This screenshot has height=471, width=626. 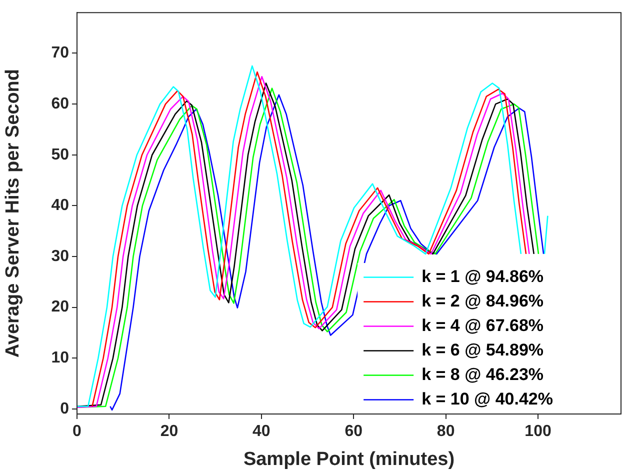 I want to click on x-tick-label: 0, so click(x=77, y=431).